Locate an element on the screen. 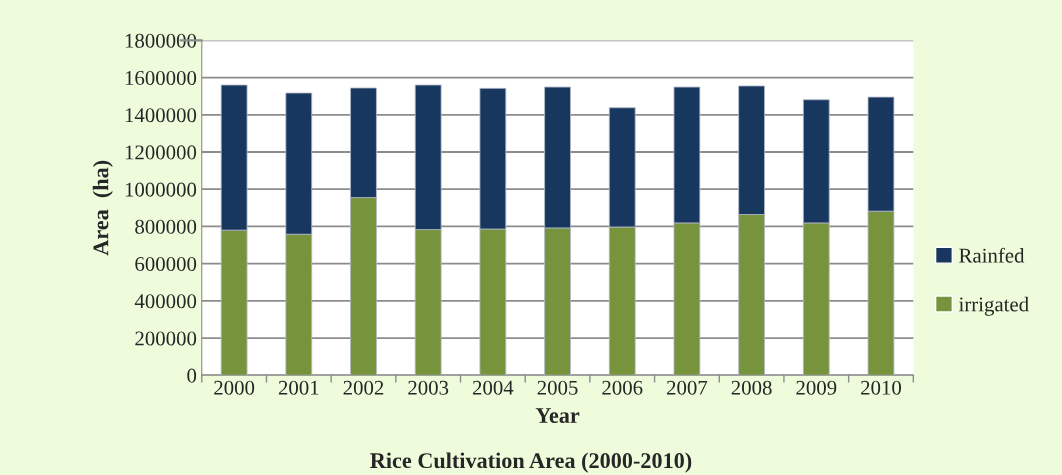  x-tick-label: 2004 is located at coordinates (493, 387).